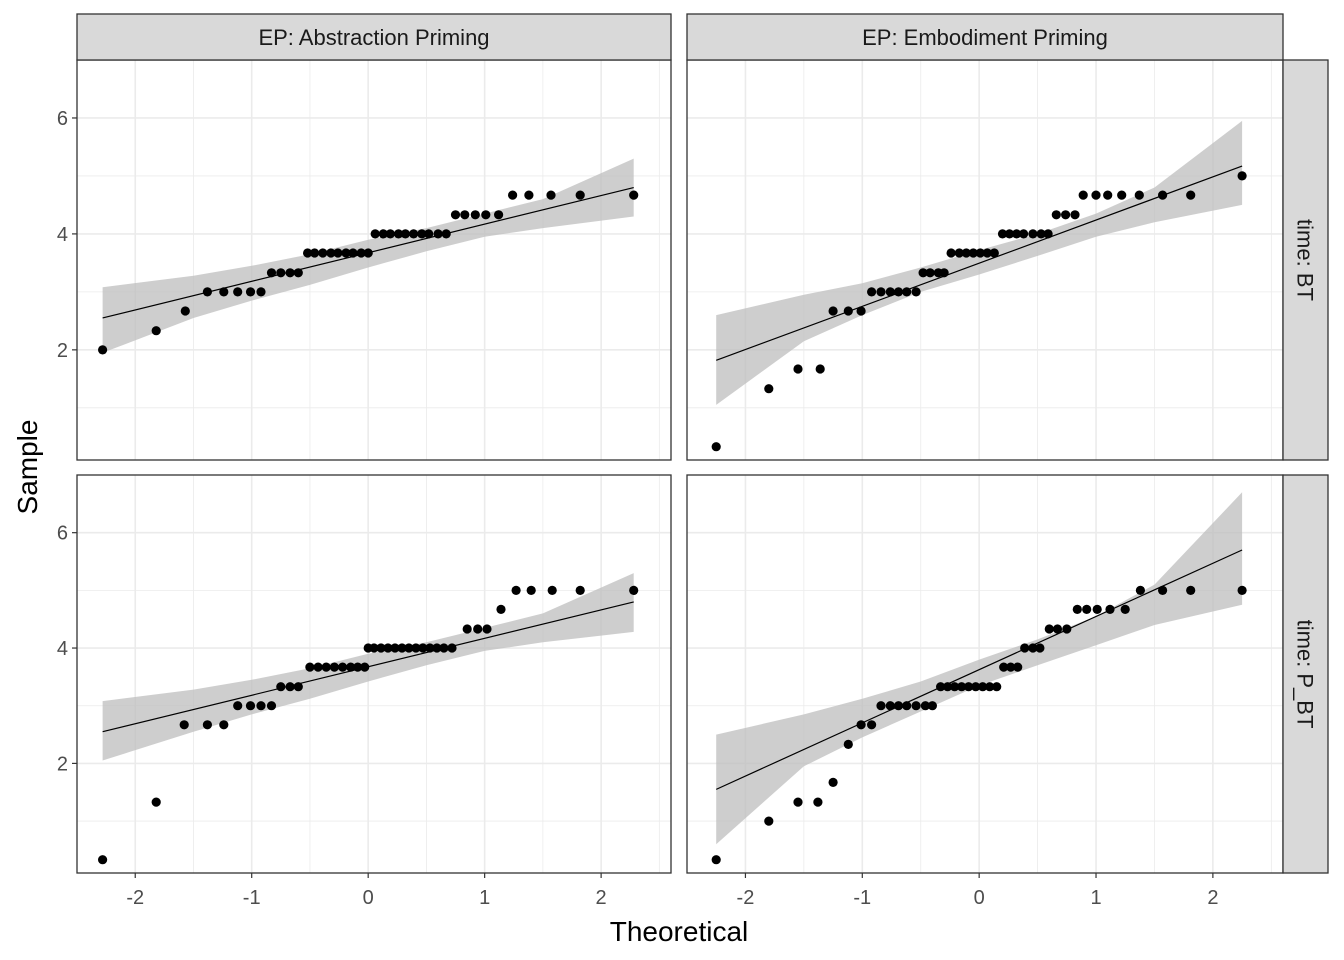  I want to click on y-axis-title: Sample, so click(27, 467).